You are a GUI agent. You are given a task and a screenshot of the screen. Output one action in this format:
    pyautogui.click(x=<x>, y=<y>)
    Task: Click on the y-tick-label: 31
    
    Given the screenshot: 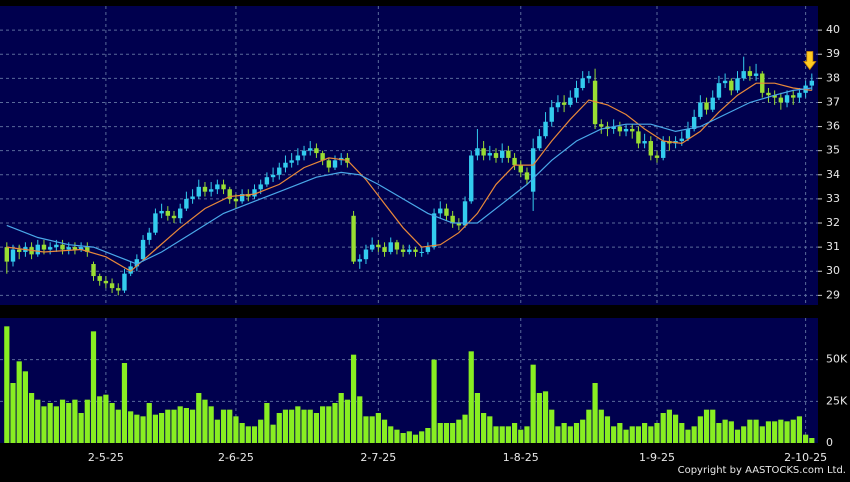 What is the action you would take?
    pyautogui.click(x=833, y=246)
    